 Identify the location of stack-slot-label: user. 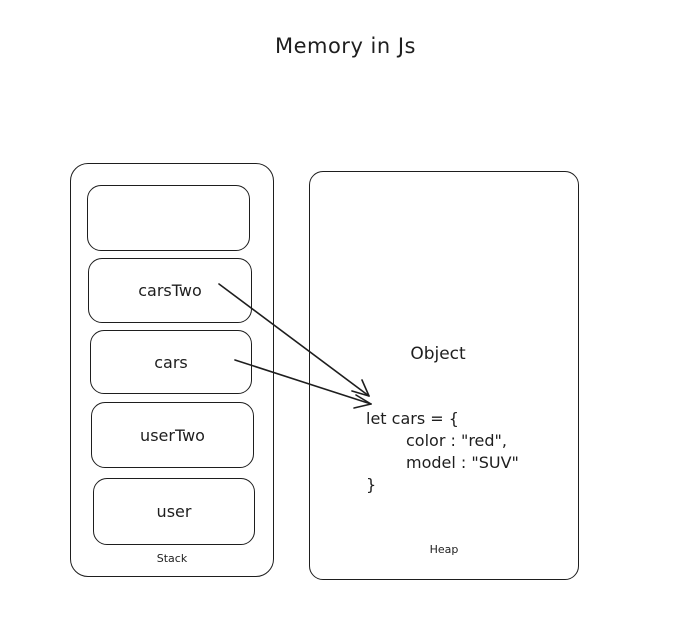
(174, 511).